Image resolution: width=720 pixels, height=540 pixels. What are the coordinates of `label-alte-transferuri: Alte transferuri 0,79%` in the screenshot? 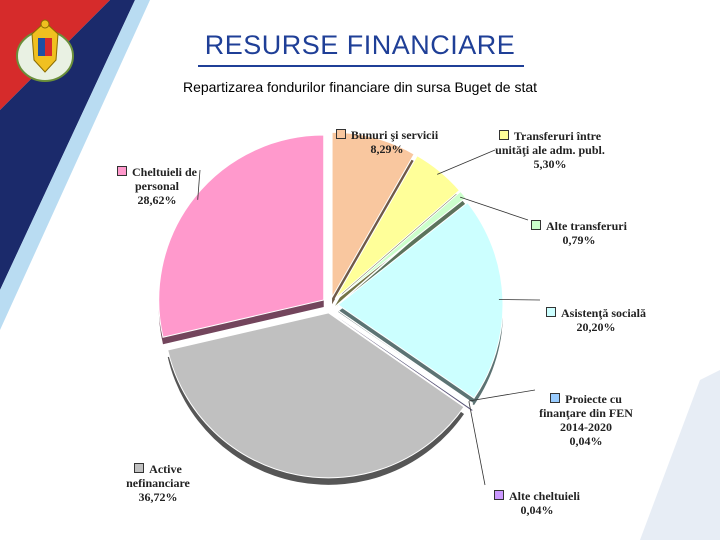 It's located at (579, 233).